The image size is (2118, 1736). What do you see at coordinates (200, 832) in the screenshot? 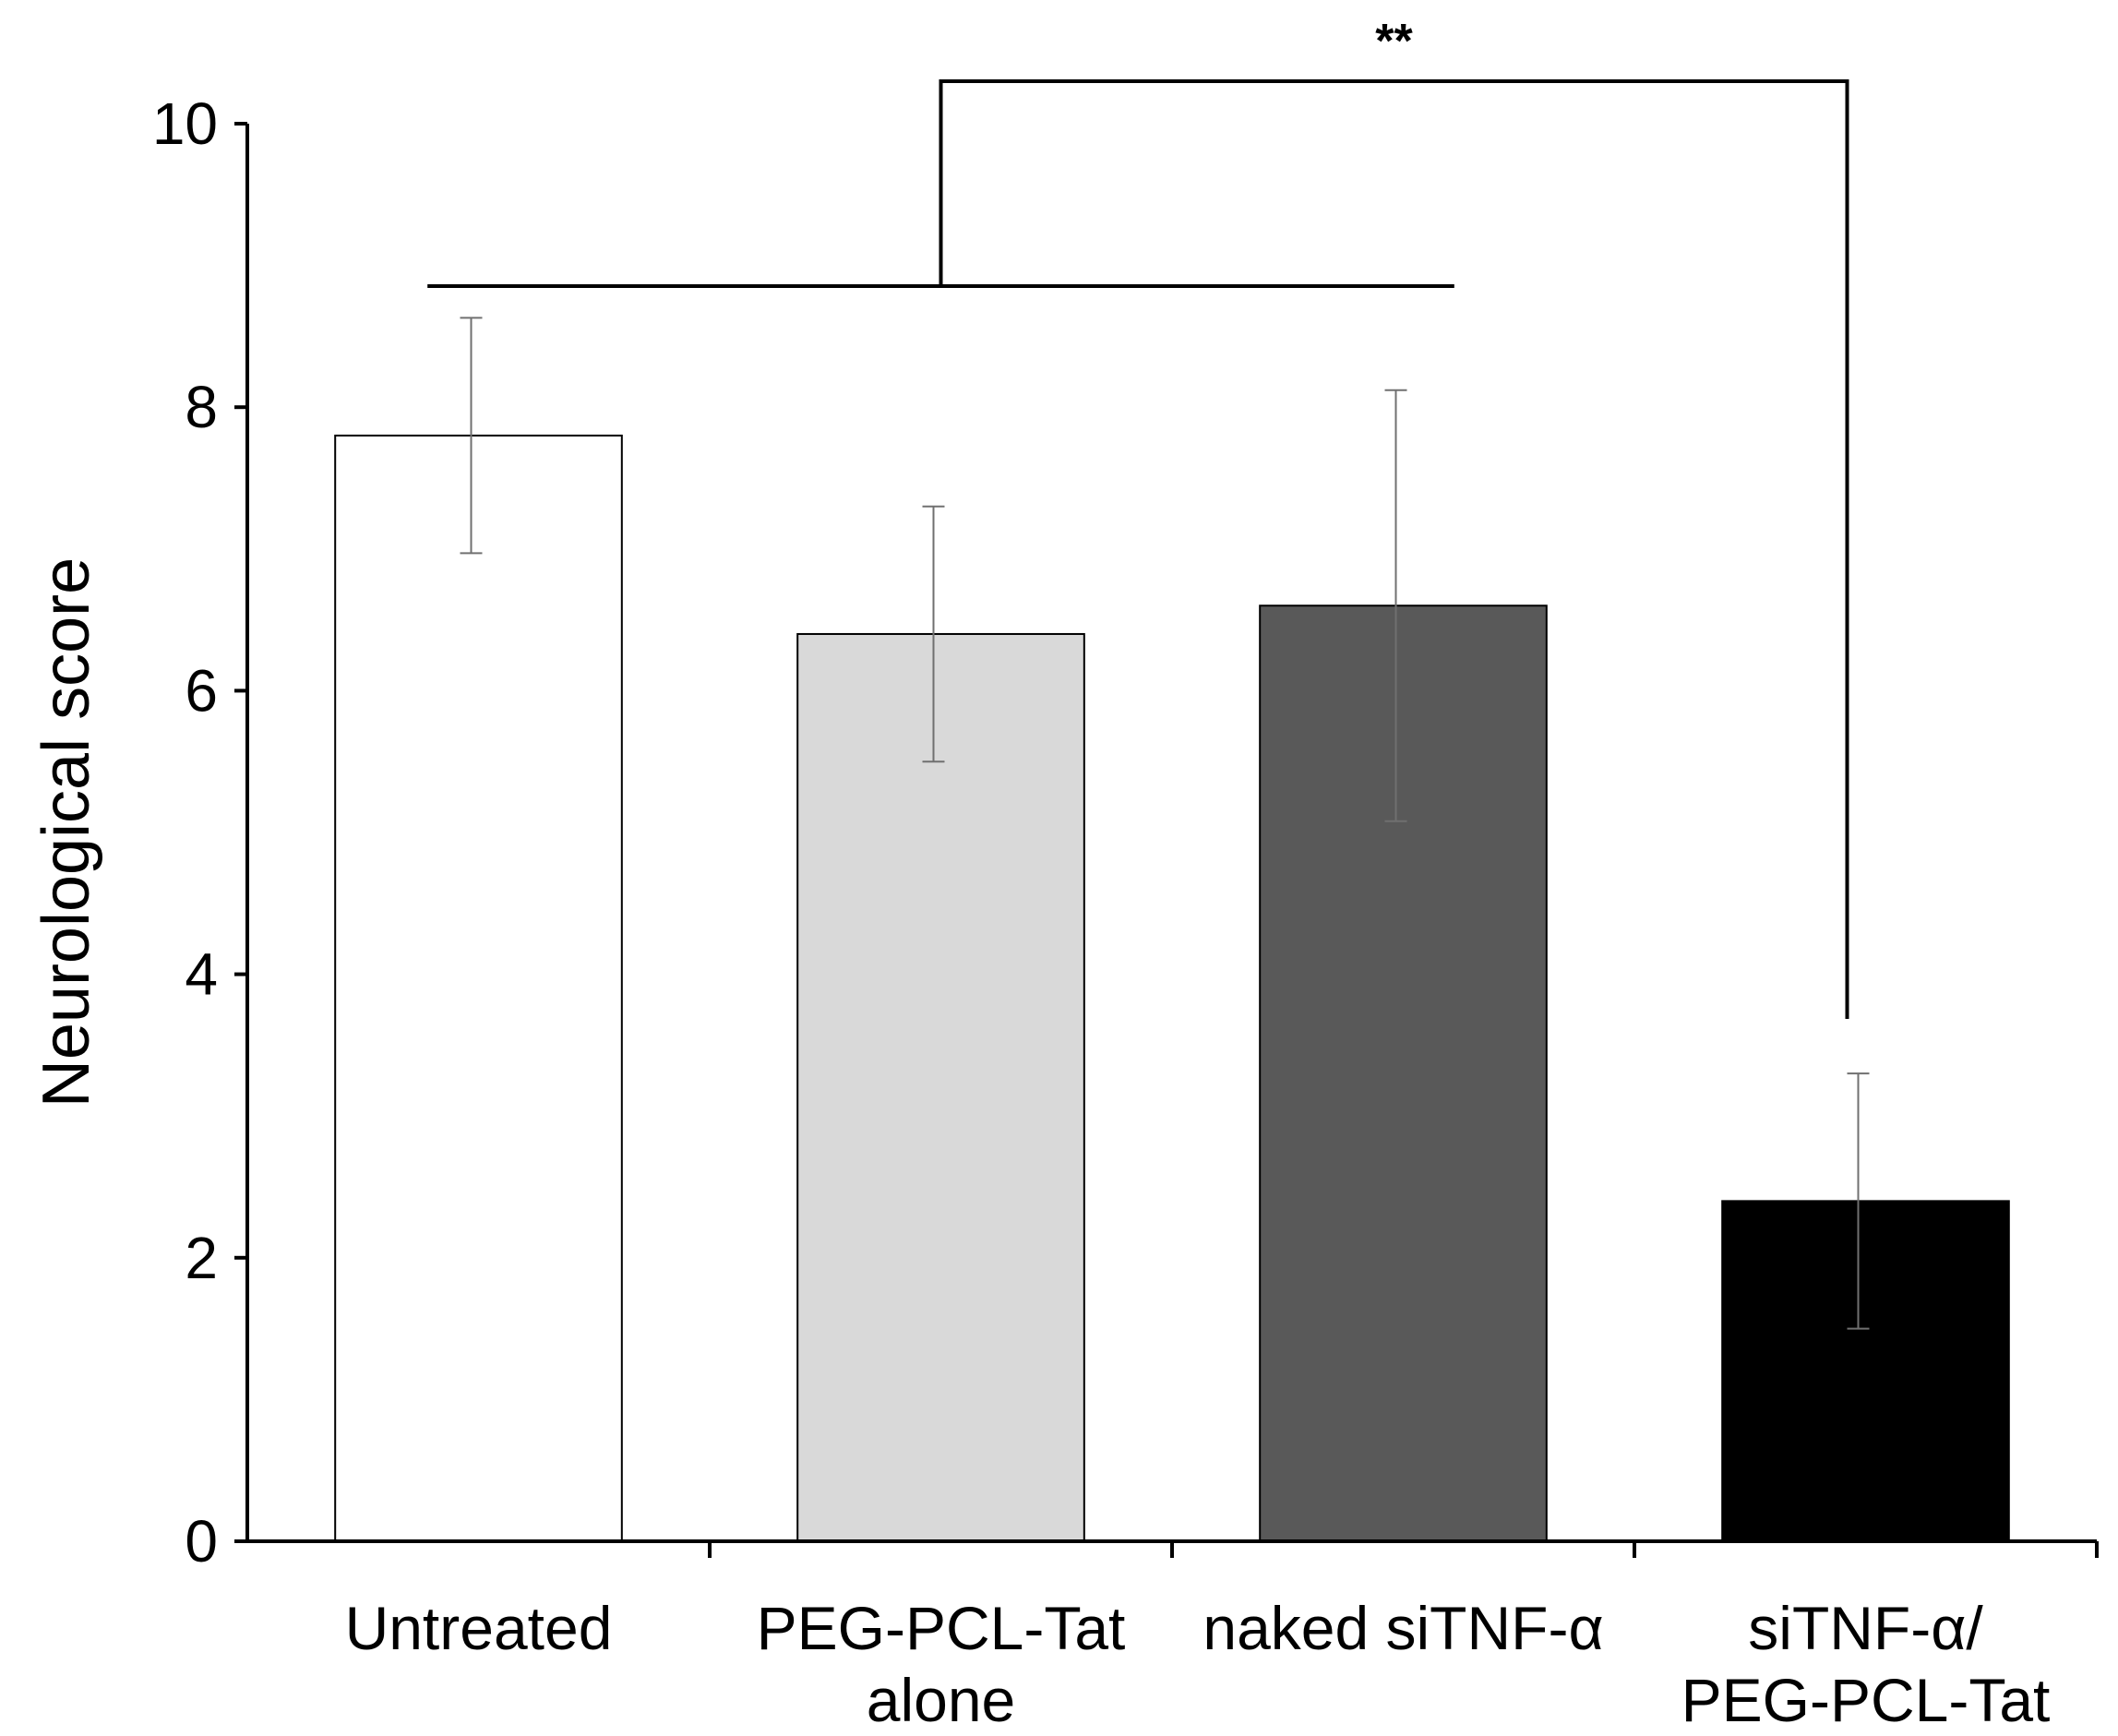
I see `y-ticks: 0 2 4 6 8 10` at bounding box center [200, 832].